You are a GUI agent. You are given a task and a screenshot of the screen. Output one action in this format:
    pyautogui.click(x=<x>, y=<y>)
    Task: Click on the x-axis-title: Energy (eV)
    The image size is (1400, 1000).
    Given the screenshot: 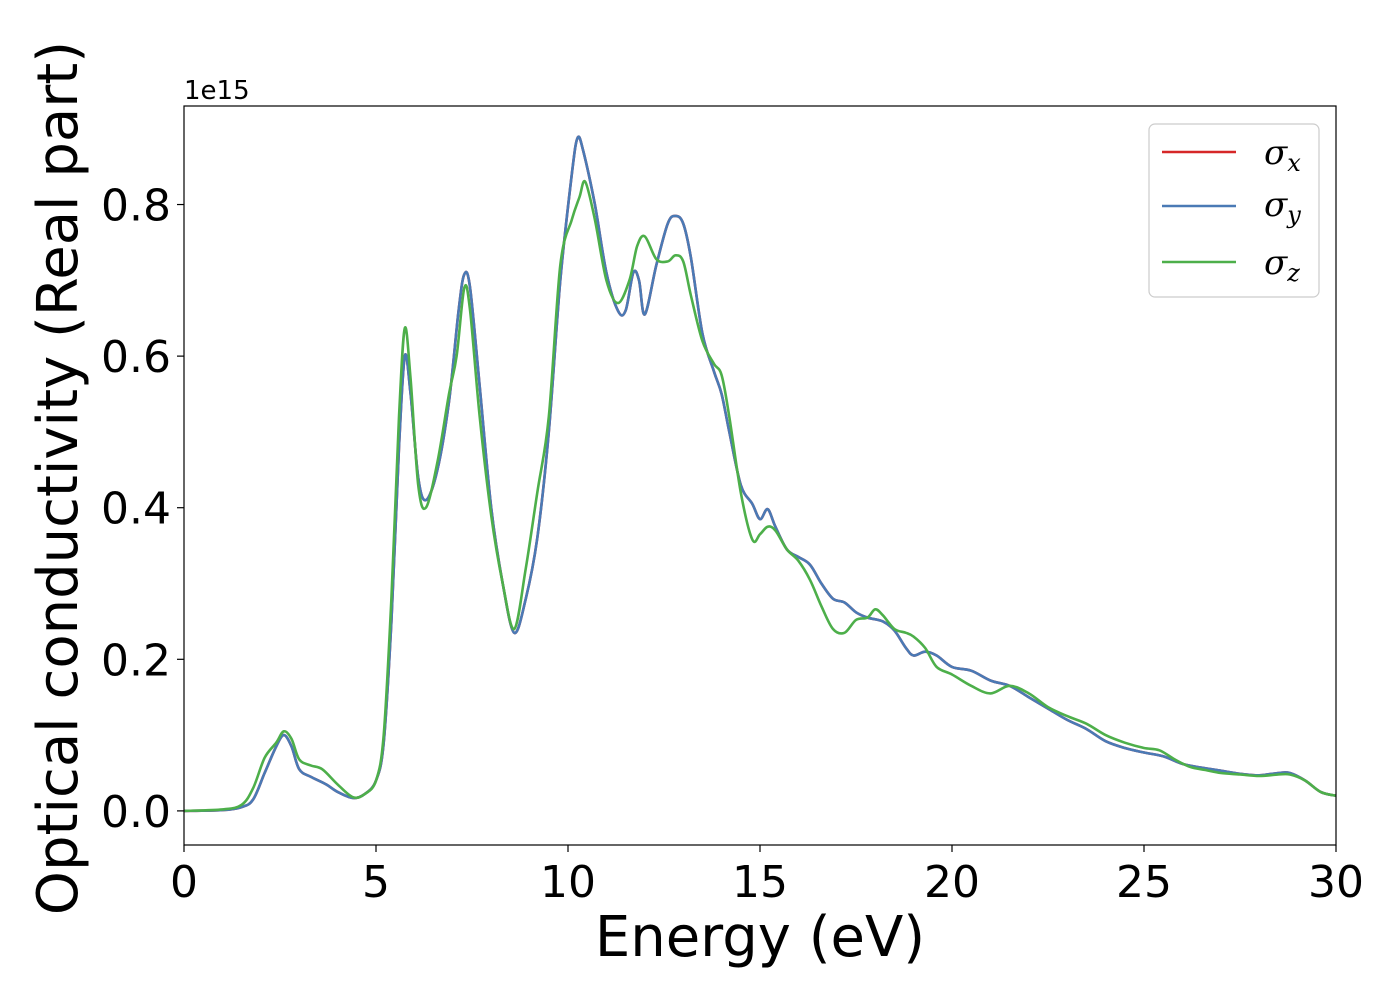 What is the action you would take?
    pyautogui.click(x=760, y=937)
    